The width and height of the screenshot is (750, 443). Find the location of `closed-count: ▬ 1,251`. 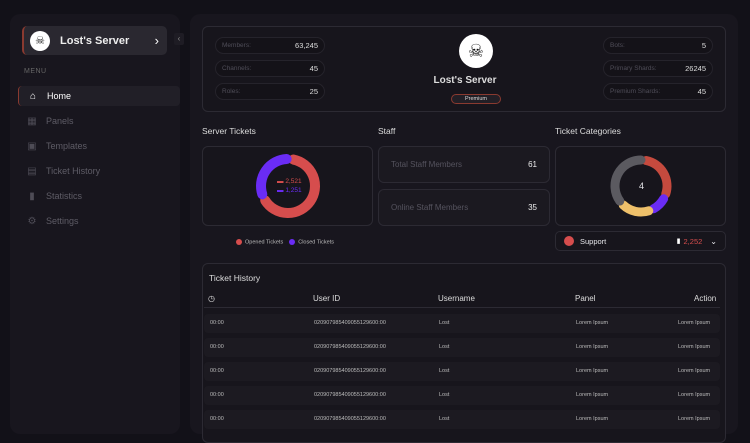

closed-count: ▬ 1,251 is located at coordinates (289, 190).